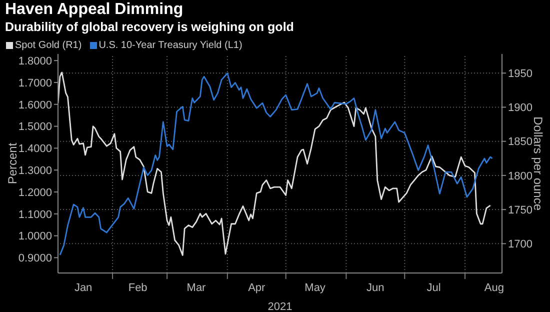  Describe the element at coordinates (149, 27) in the screenshot. I see `chart-subtitle: Durability of global recovery is weighing on gold` at that location.